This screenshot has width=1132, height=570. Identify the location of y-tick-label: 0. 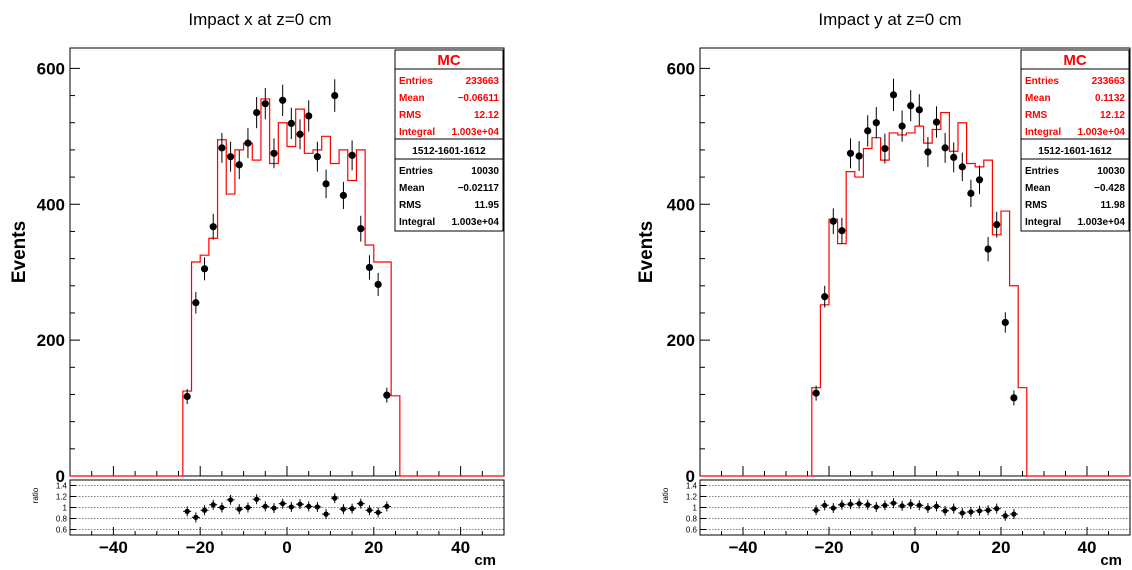
(690, 476).